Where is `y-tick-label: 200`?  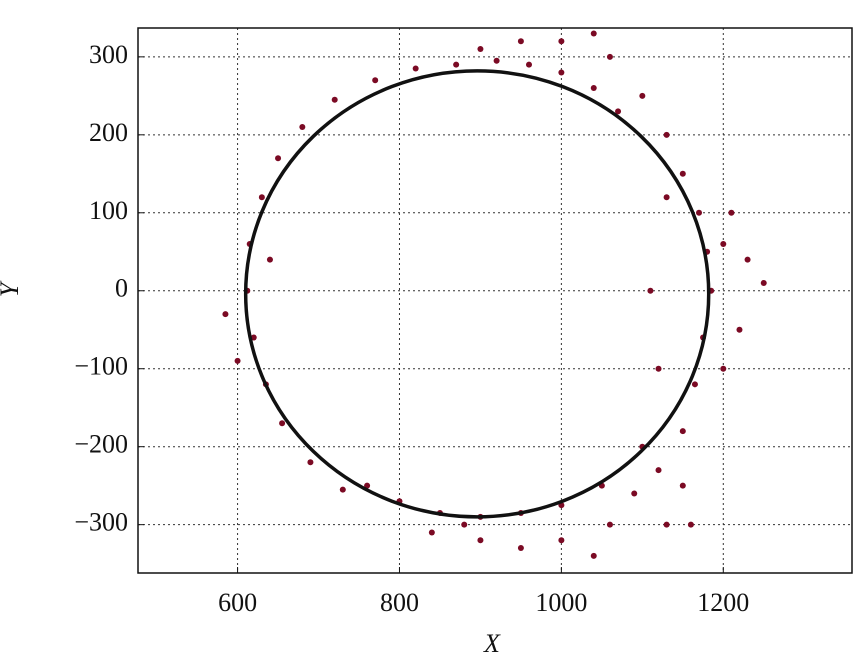
y-tick-label: 200 is located at coordinates (108, 132).